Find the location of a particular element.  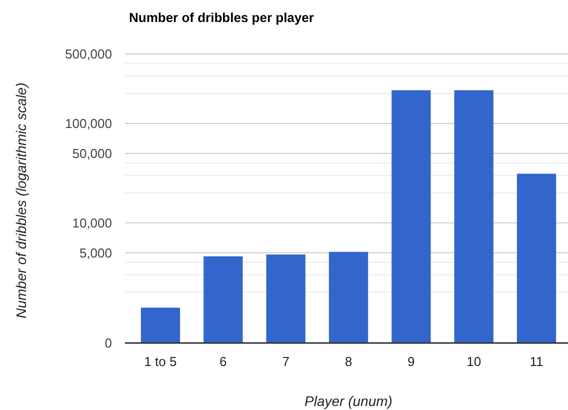

y-tick-label: 0 is located at coordinates (108, 343).